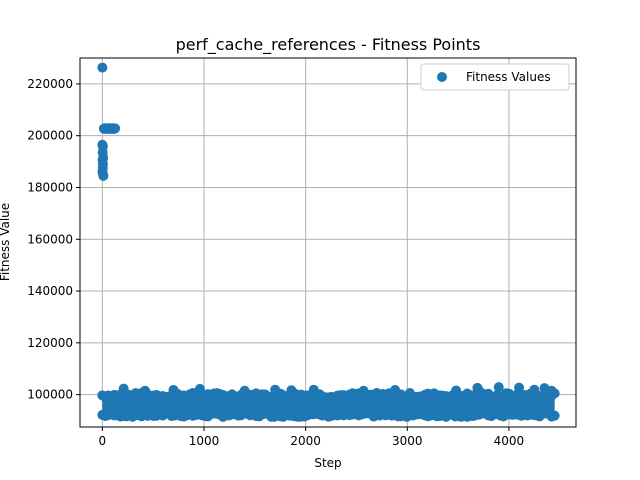 The height and width of the screenshot is (480, 640). I want to click on x-tick-label: 2000, so click(305, 441).